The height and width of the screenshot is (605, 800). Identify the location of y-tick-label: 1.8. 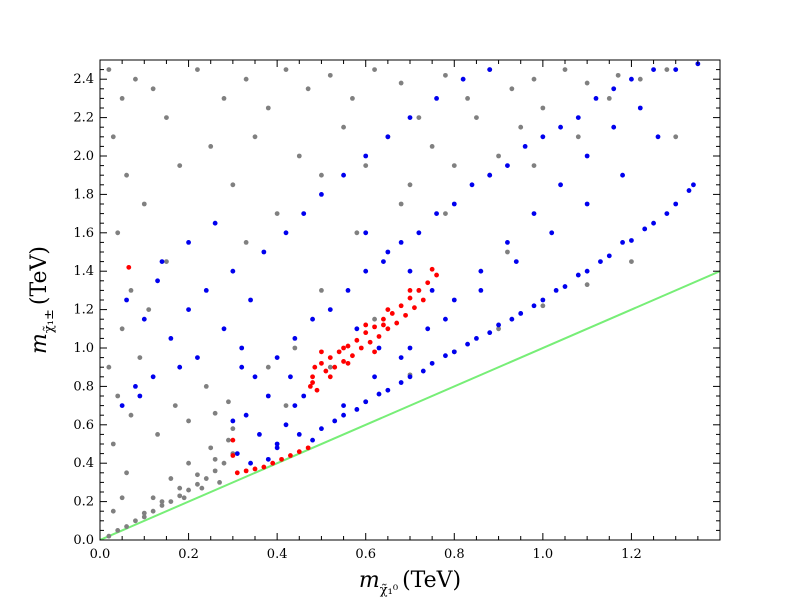
(83, 194).